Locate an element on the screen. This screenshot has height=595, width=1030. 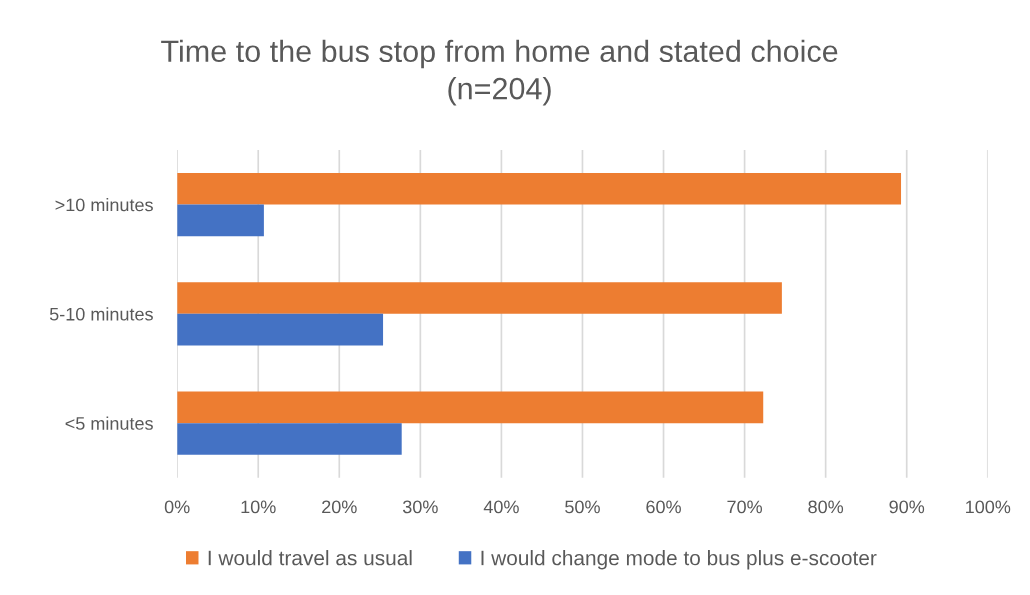
x-tick-label: 60% is located at coordinates (663, 507).